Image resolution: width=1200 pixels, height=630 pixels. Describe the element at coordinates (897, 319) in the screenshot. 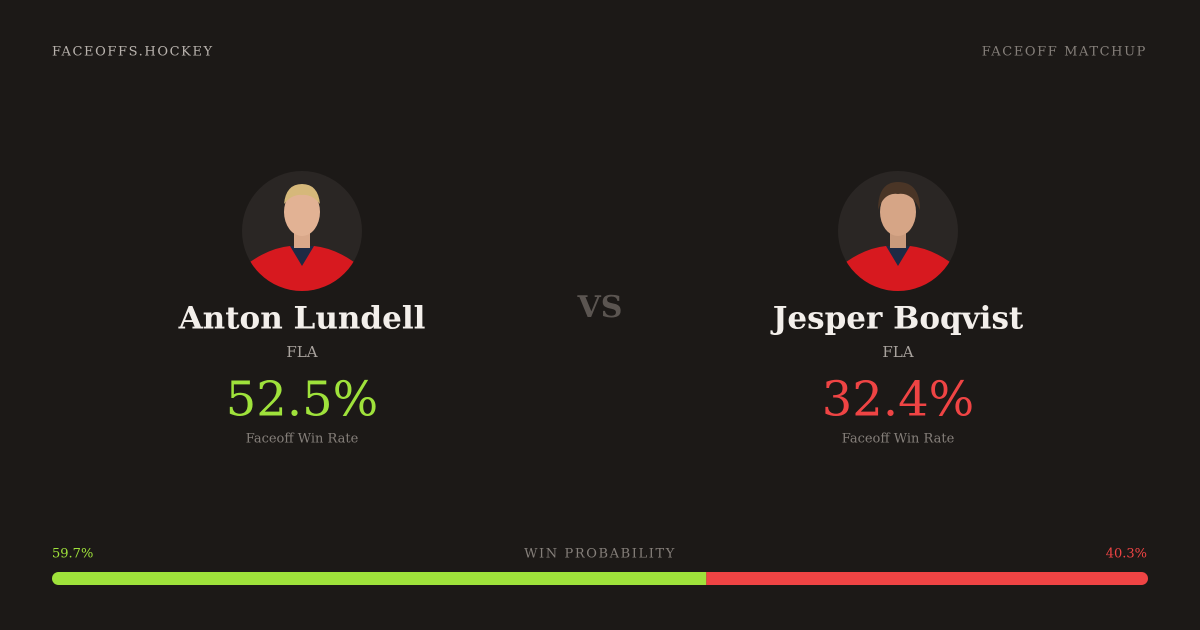

I see `player-name: Jesper Boqvist` at that location.